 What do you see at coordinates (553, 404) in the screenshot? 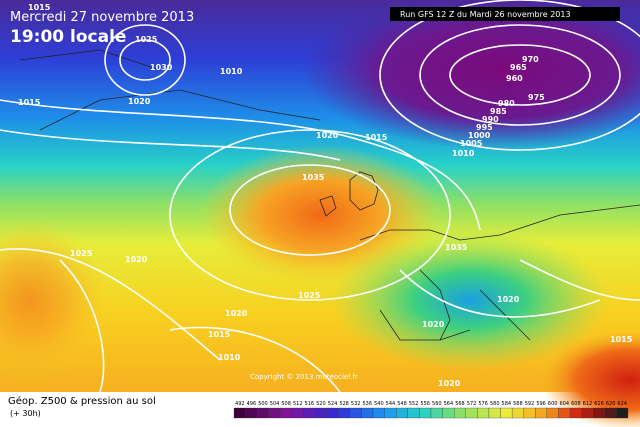
I see `colorbar-label: 600` at bounding box center [553, 404].